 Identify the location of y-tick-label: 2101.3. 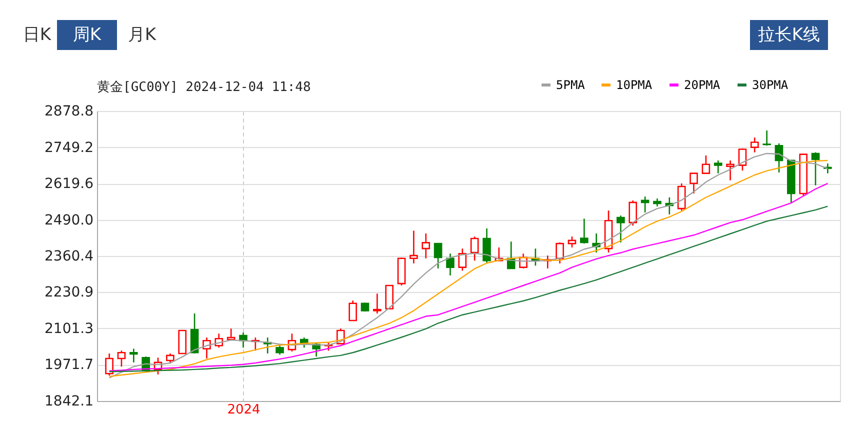
(69, 328).